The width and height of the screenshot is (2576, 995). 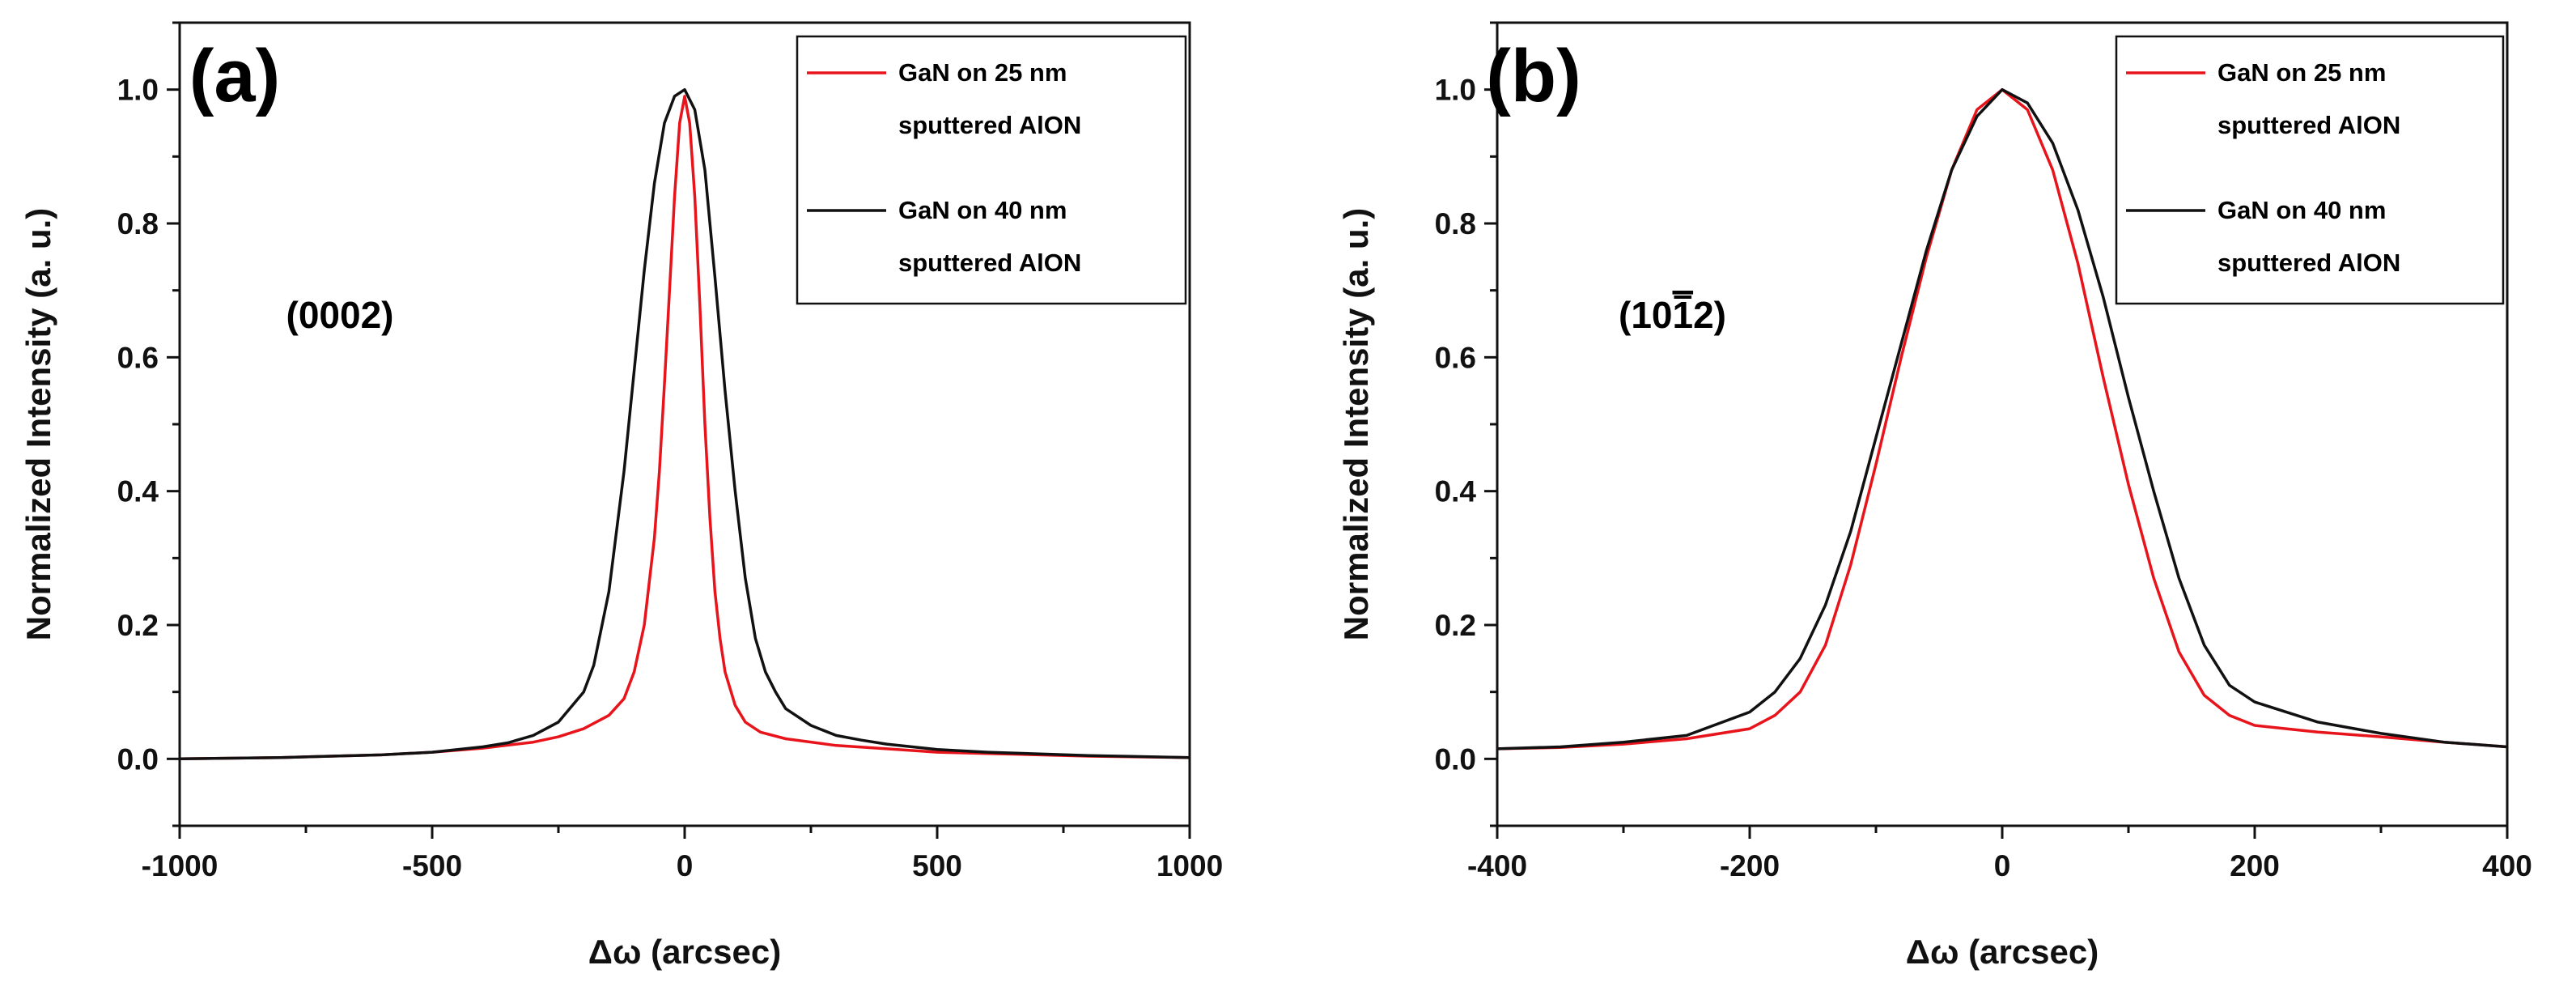 What do you see at coordinates (234, 76) in the screenshot?
I see `panel-label: (a)` at bounding box center [234, 76].